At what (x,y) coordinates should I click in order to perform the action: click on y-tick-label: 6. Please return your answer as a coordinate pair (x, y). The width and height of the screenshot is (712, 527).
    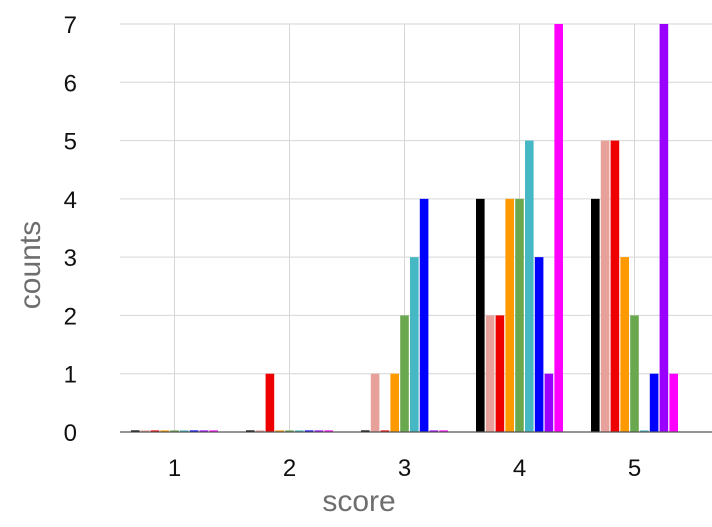
    Looking at the image, I should click on (70, 83).